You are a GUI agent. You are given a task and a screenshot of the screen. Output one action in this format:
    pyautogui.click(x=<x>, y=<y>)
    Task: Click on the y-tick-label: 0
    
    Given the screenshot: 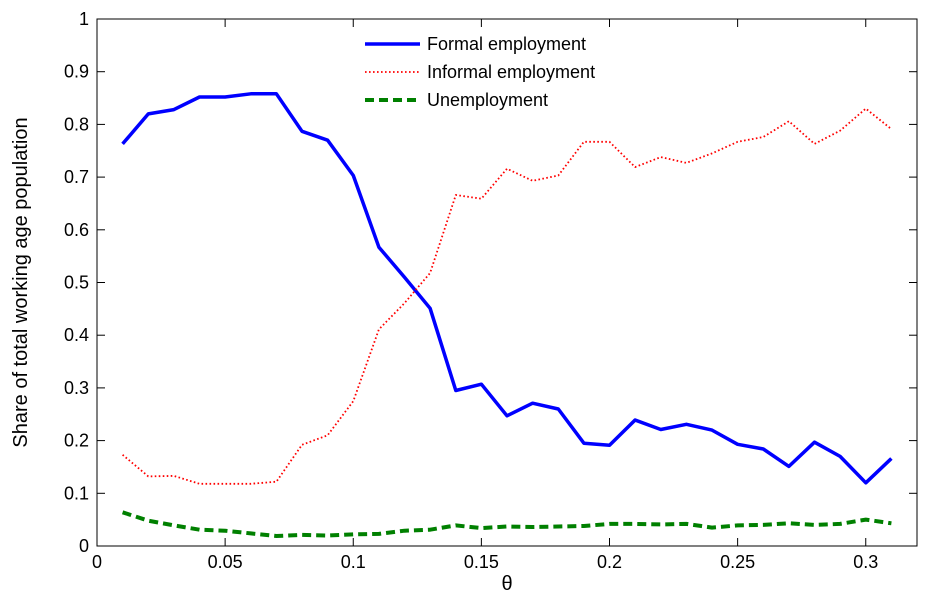 What is the action you would take?
    pyautogui.click(x=84, y=546)
    